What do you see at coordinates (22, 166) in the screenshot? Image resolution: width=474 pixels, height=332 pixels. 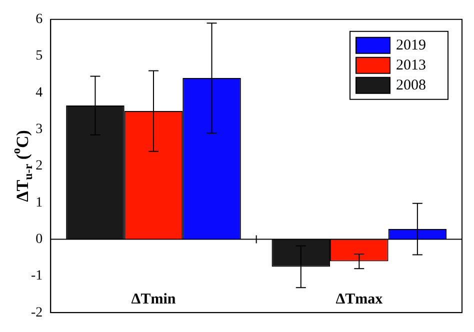 I see `y-axis-title: ΔTu-r (oC)` at bounding box center [22, 166].